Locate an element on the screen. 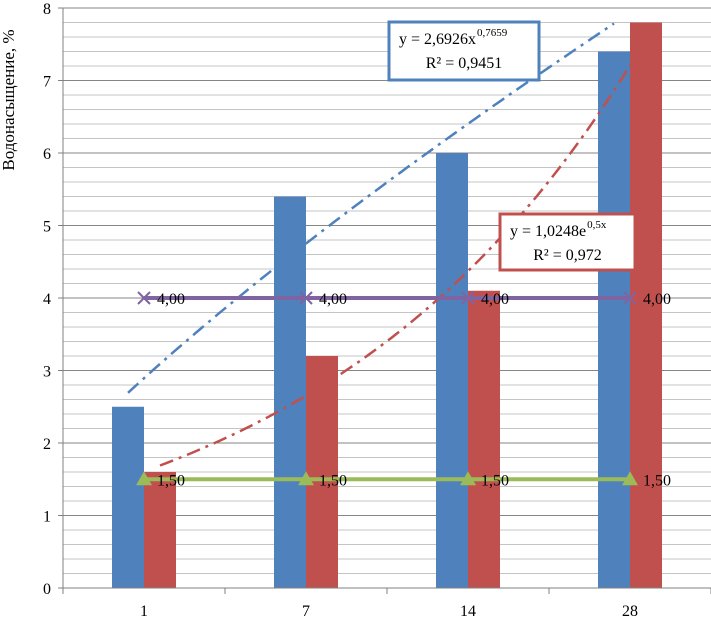 The height and width of the screenshot is (620, 711). y-tick-label: 6 is located at coordinates (47, 154).